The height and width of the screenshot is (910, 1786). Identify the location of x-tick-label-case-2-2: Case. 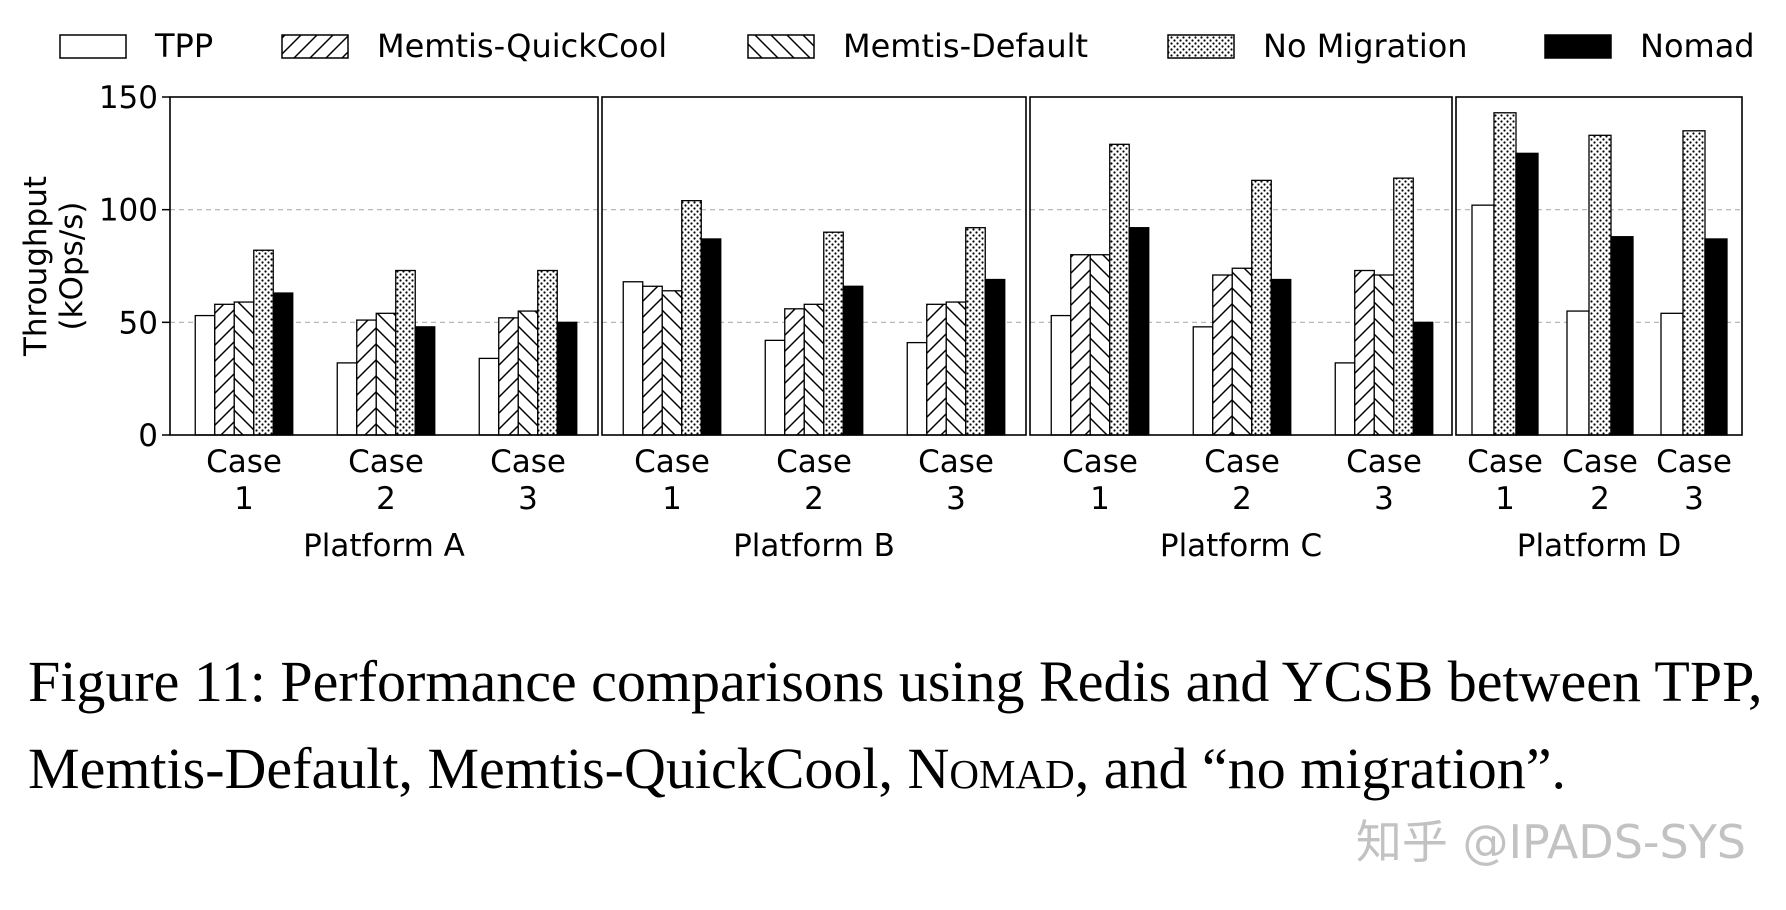
(1384, 462).